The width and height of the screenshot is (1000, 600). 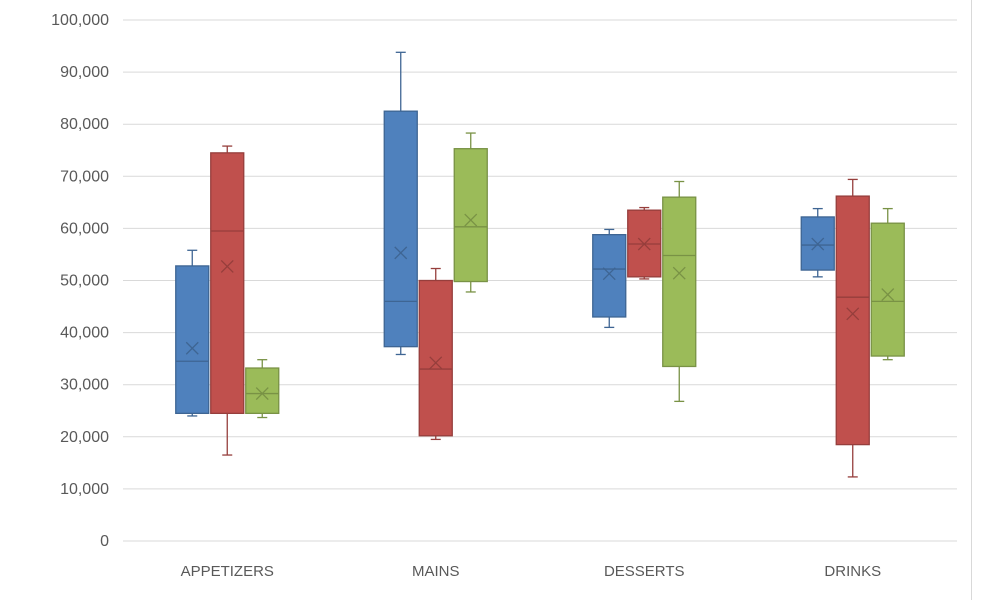 What do you see at coordinates (84, 228) in the screenshot?
I see `y-tick-label: 60,000` at bounding box center [84, 228].